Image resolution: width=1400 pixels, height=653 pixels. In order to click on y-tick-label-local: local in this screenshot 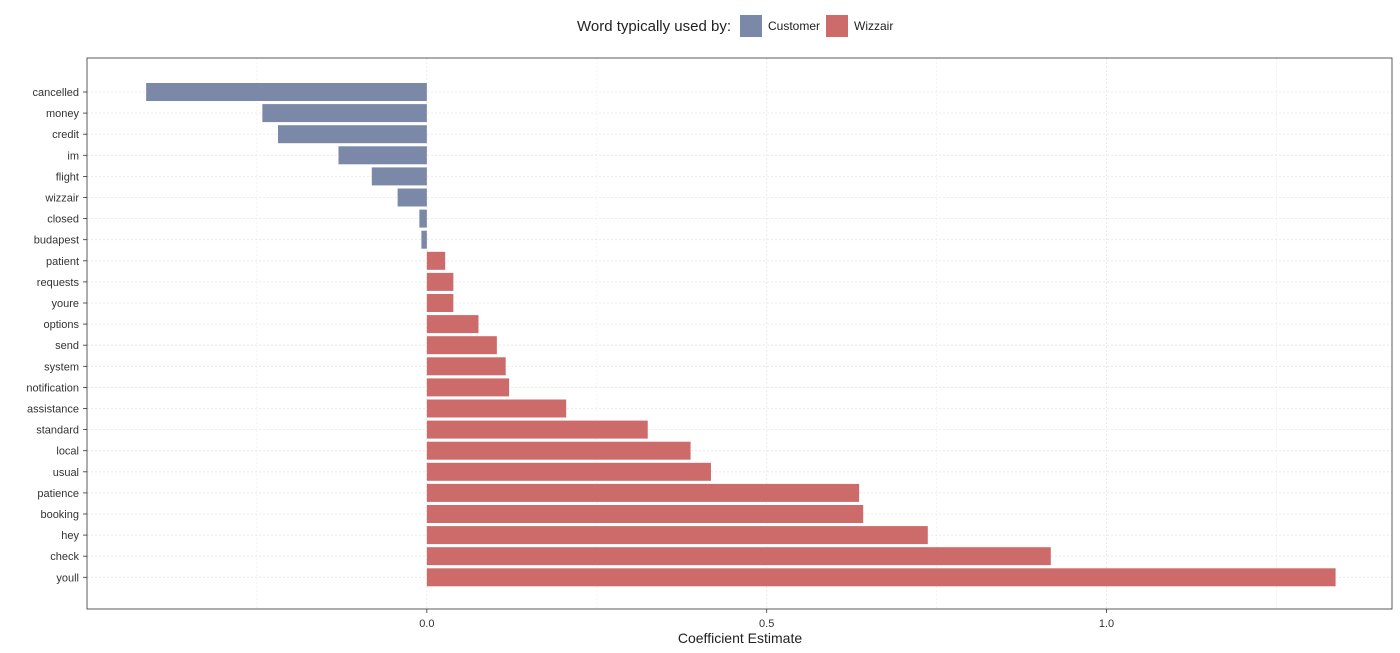, I will do `click(67, 452)`.